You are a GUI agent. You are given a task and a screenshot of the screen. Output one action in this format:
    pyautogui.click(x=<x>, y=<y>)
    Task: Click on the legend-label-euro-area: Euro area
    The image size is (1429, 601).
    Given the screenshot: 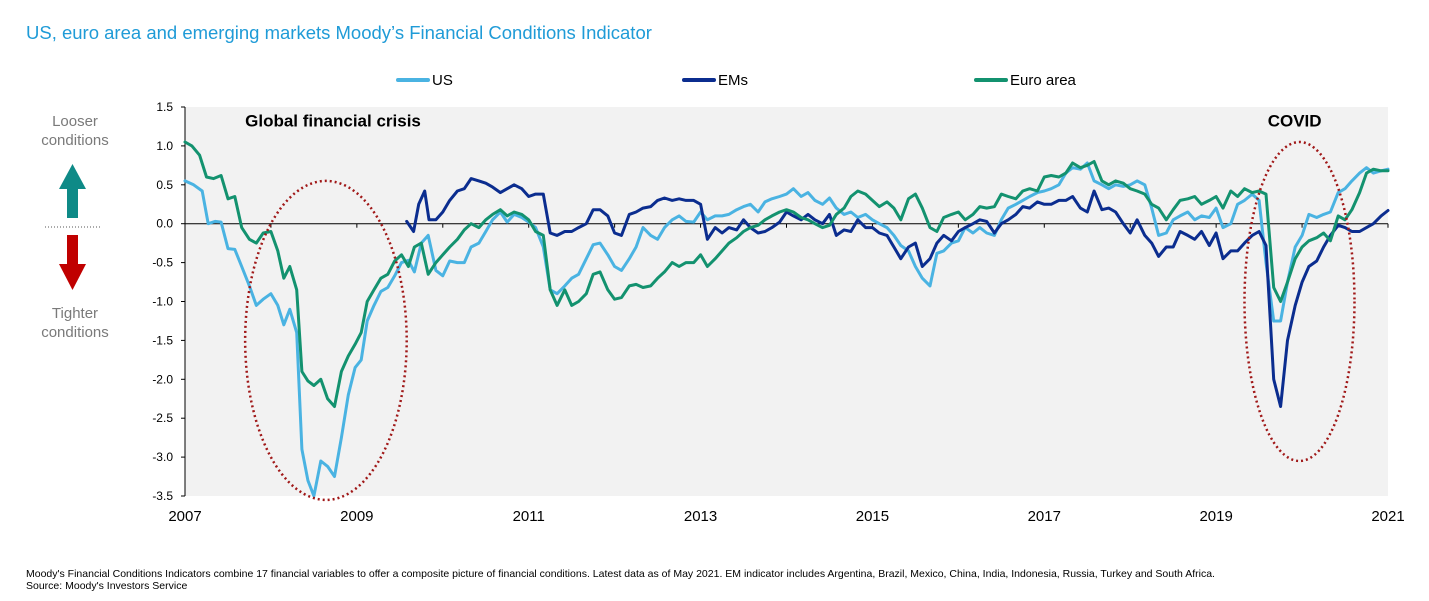 What is the action you would take?
    pyautogui.click(x=1043, y=80)
    